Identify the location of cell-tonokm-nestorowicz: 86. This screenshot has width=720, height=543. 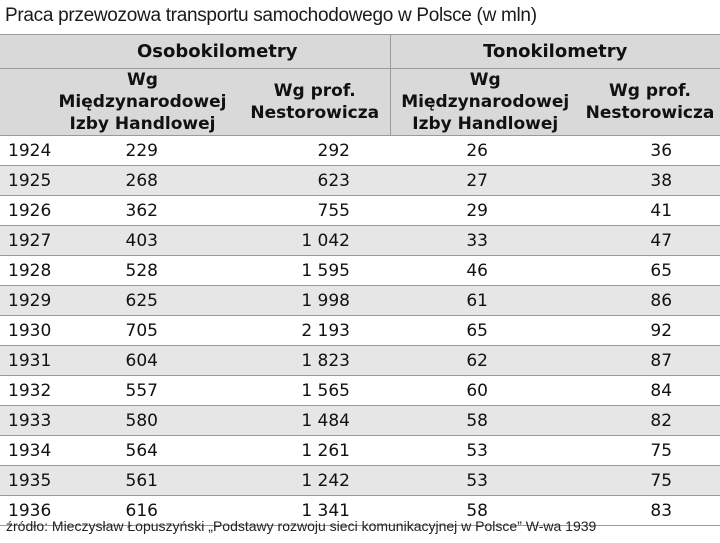
(650, 300).